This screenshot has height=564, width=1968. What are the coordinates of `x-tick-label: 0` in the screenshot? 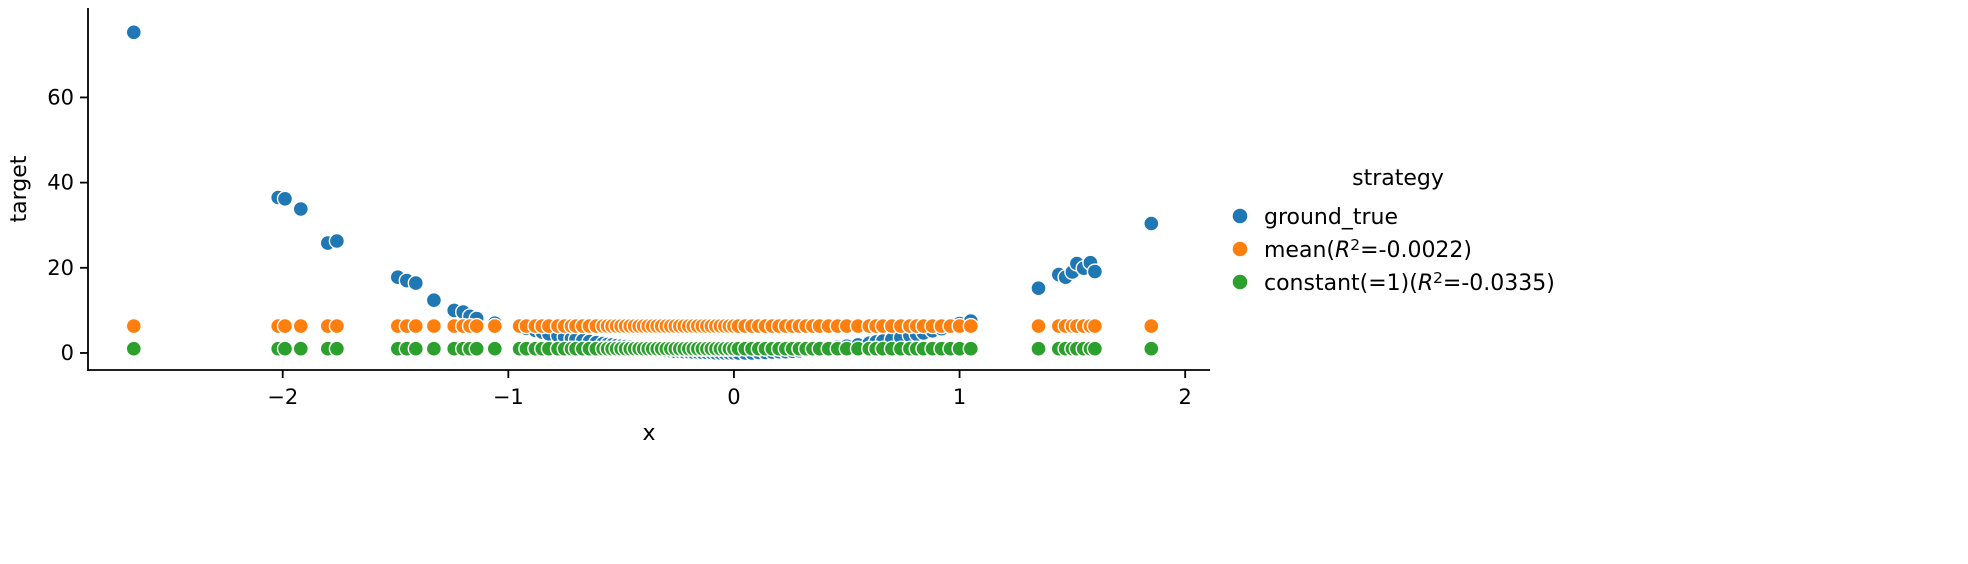 It's located at (733, 397).